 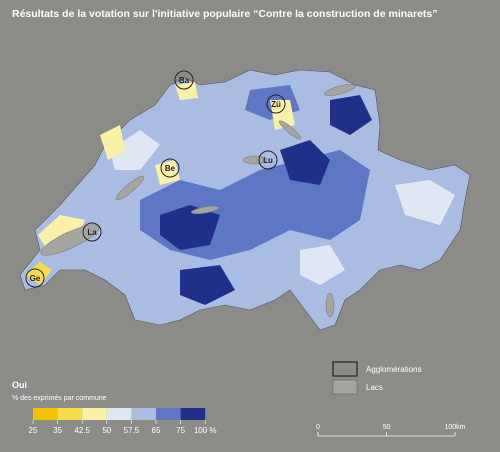 What do you see at coordinates (82, 430) in the screenshot?
I see `legend-tick-label: 42.5` at bounding box center [82, 430].